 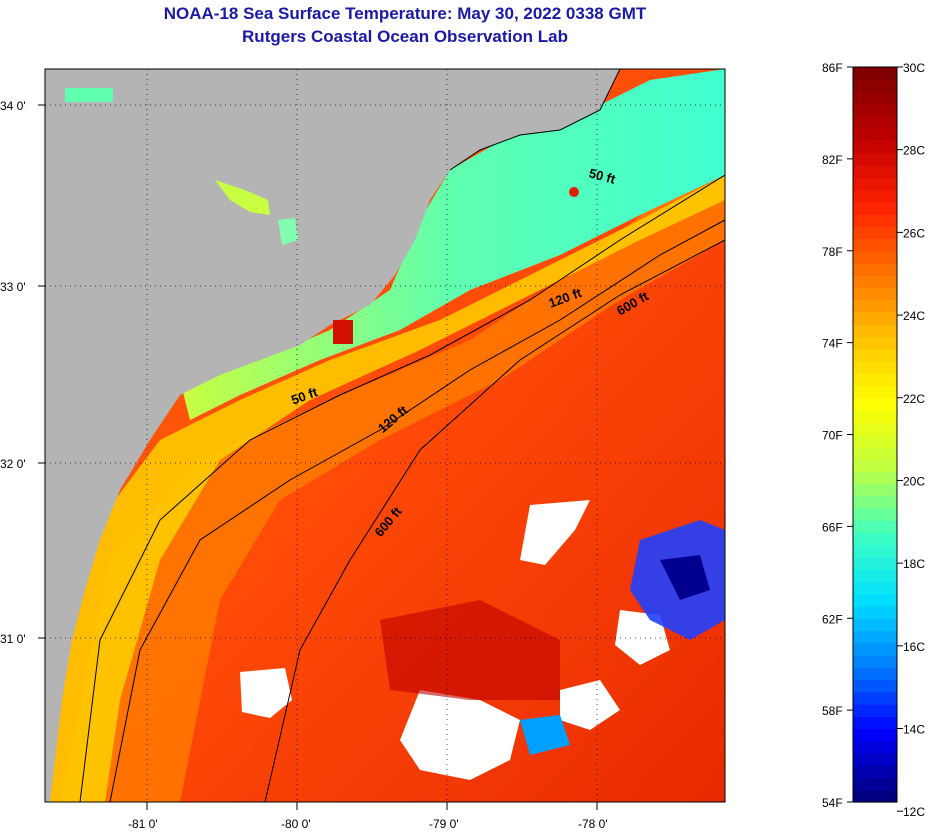 What do you see at coordinates (602, 176) in the screenshot?
I see `contour-label: 50 ft` at bounding box center [602, 176].